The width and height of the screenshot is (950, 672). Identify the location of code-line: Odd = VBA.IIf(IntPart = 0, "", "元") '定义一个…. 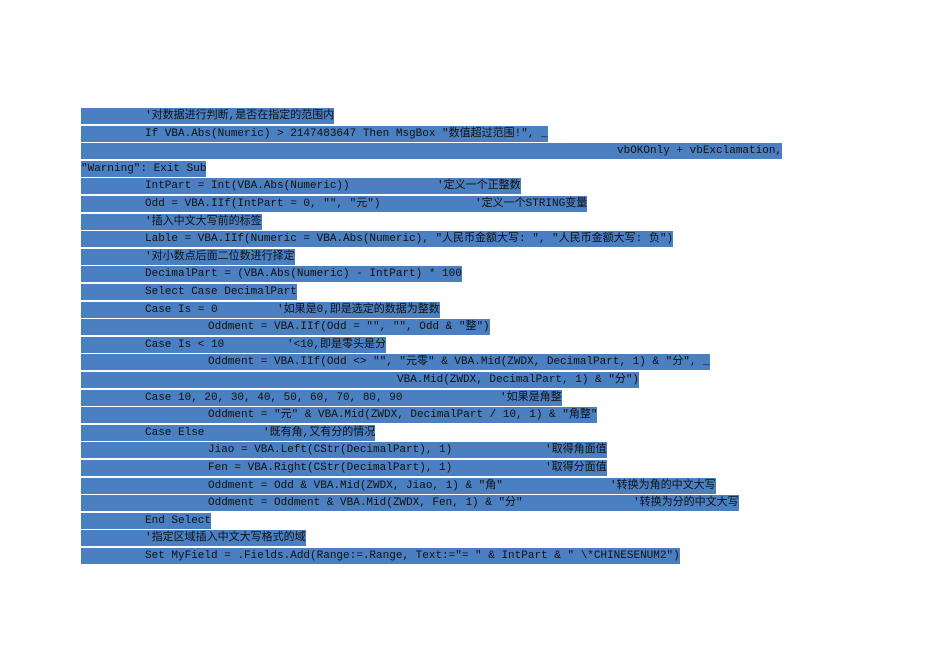
(334, 204).